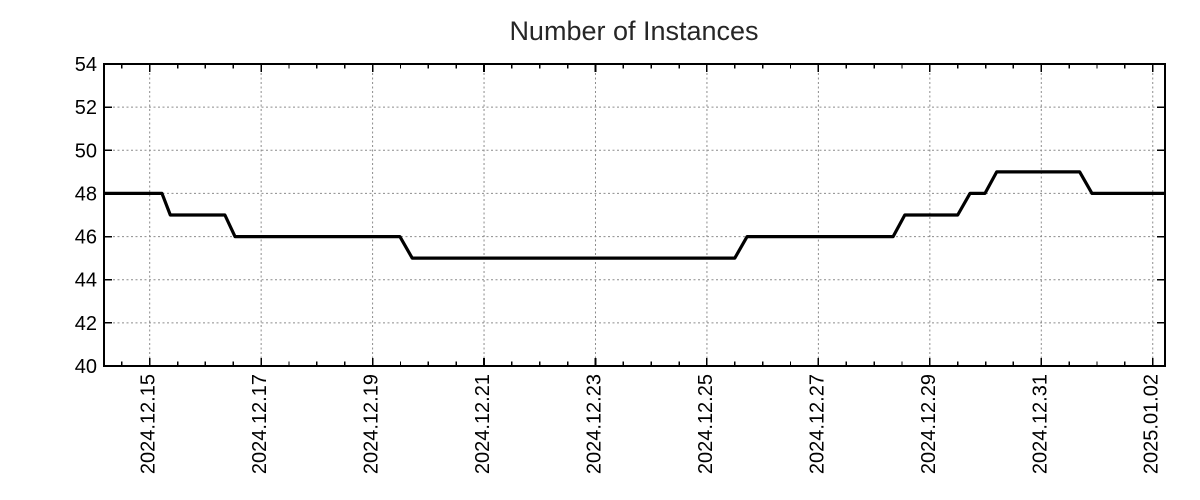 The height and width of the screenshot is (500, 1200). I want to click on x-tick-label-group: 2024.12.17, so click(260, 424).